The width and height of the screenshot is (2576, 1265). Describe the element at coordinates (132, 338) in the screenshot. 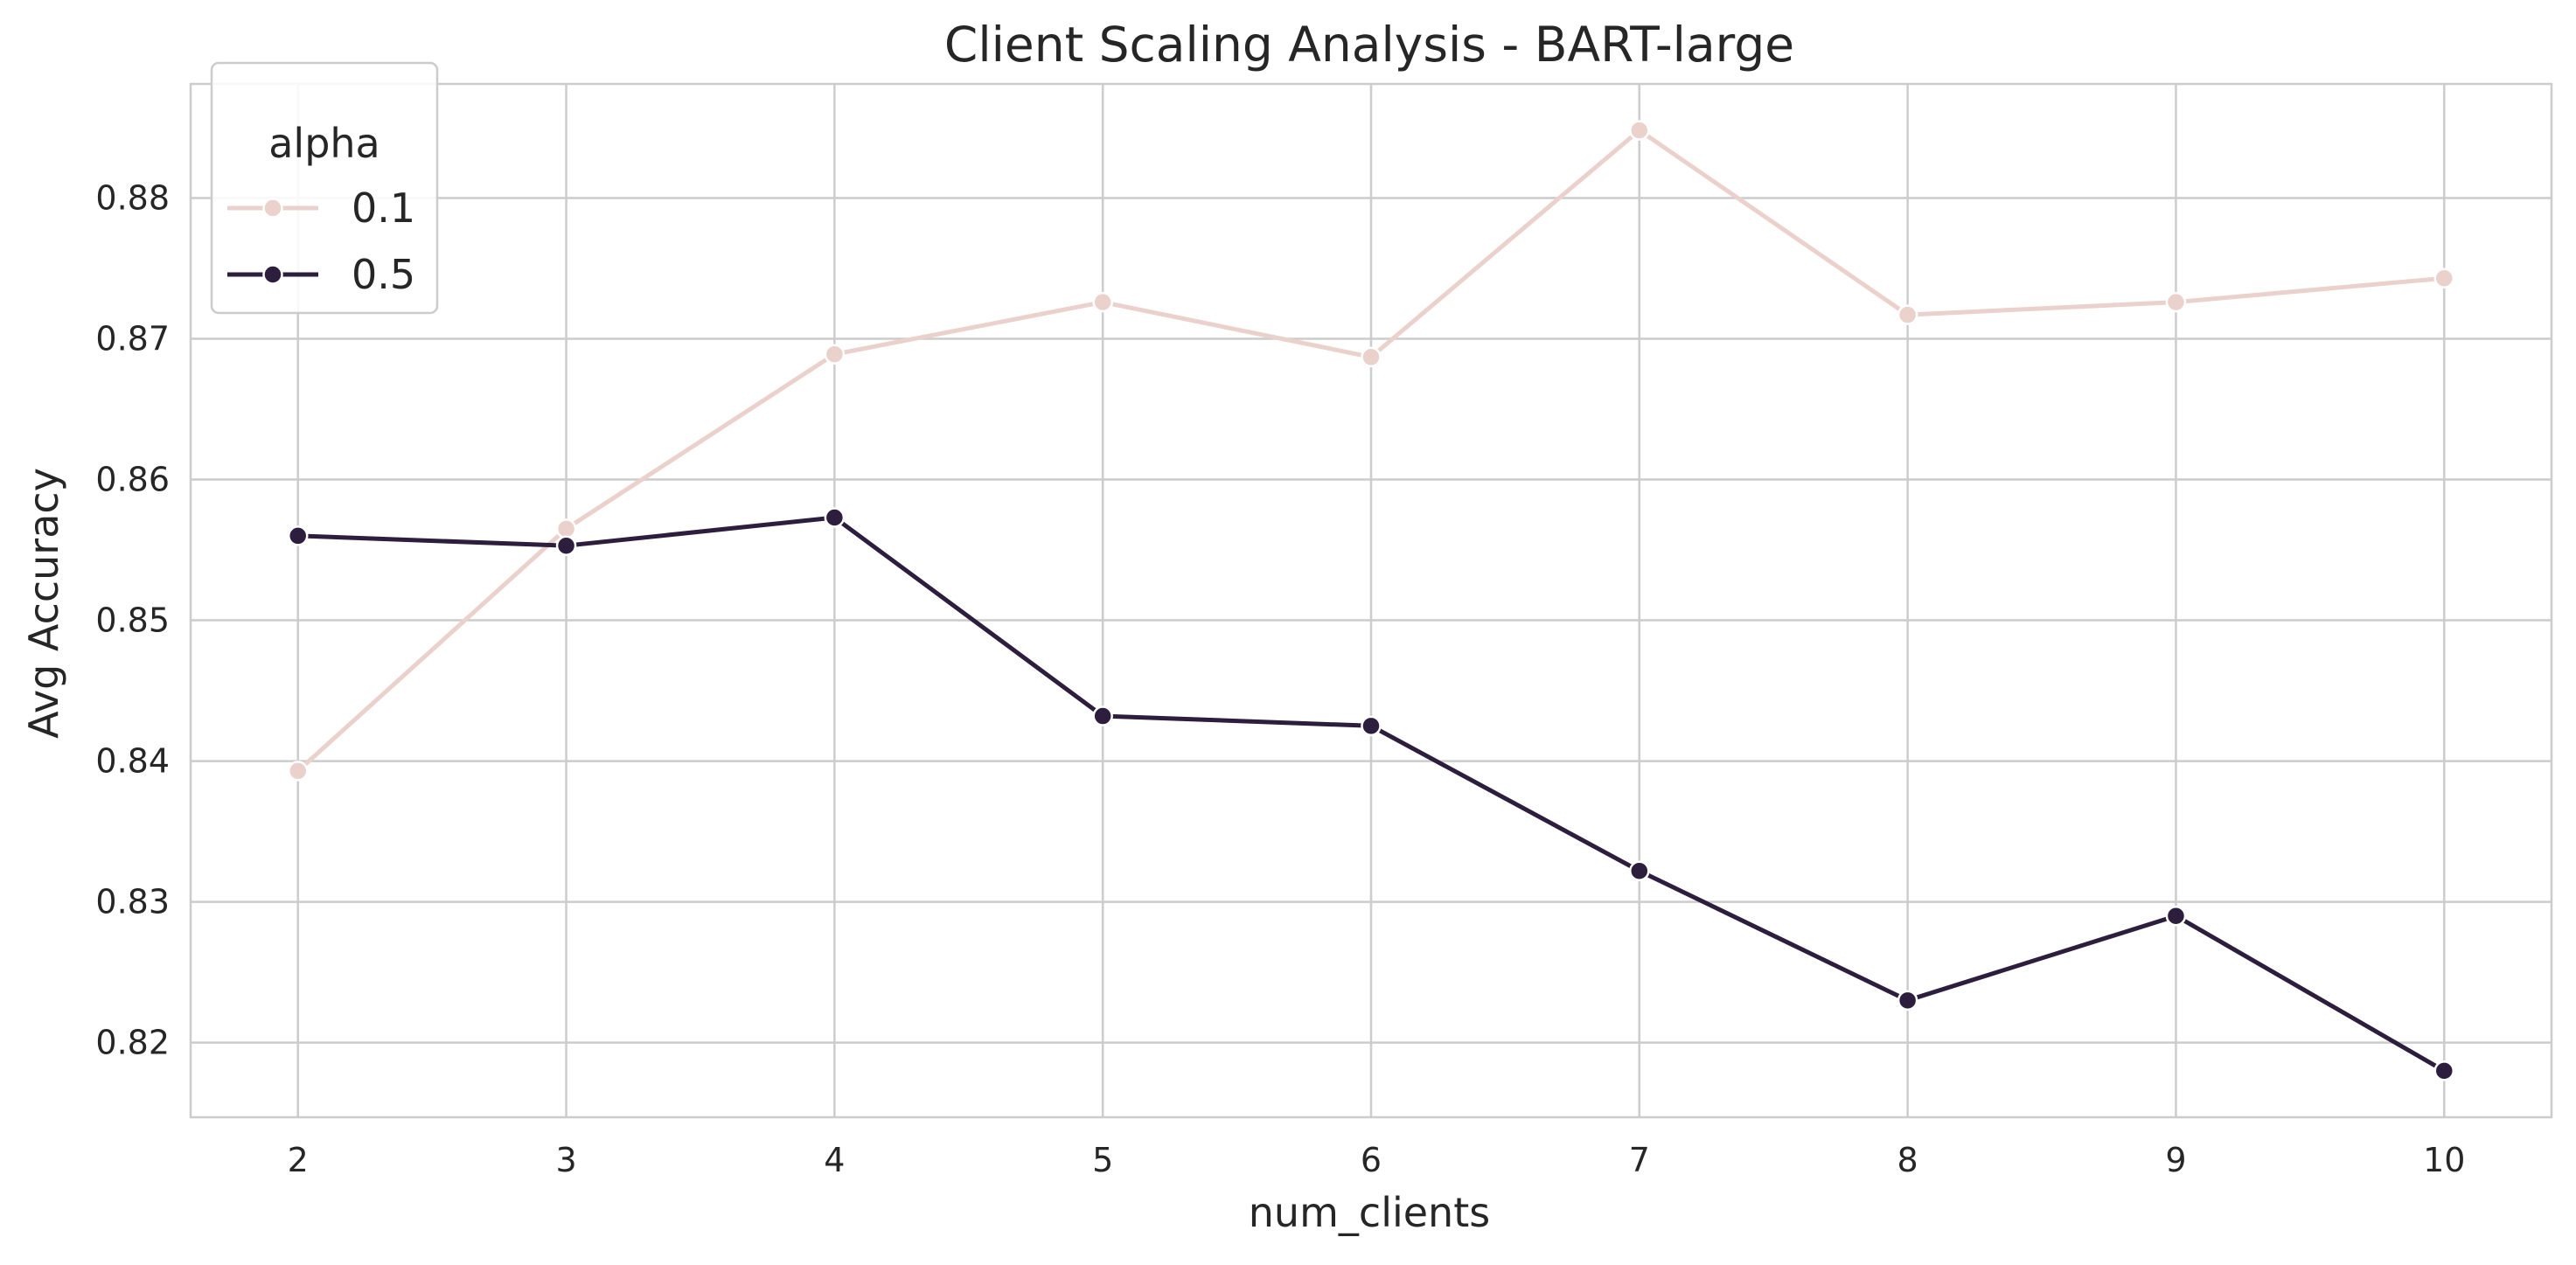

I see `y-tick-label: 0.87` at that location.